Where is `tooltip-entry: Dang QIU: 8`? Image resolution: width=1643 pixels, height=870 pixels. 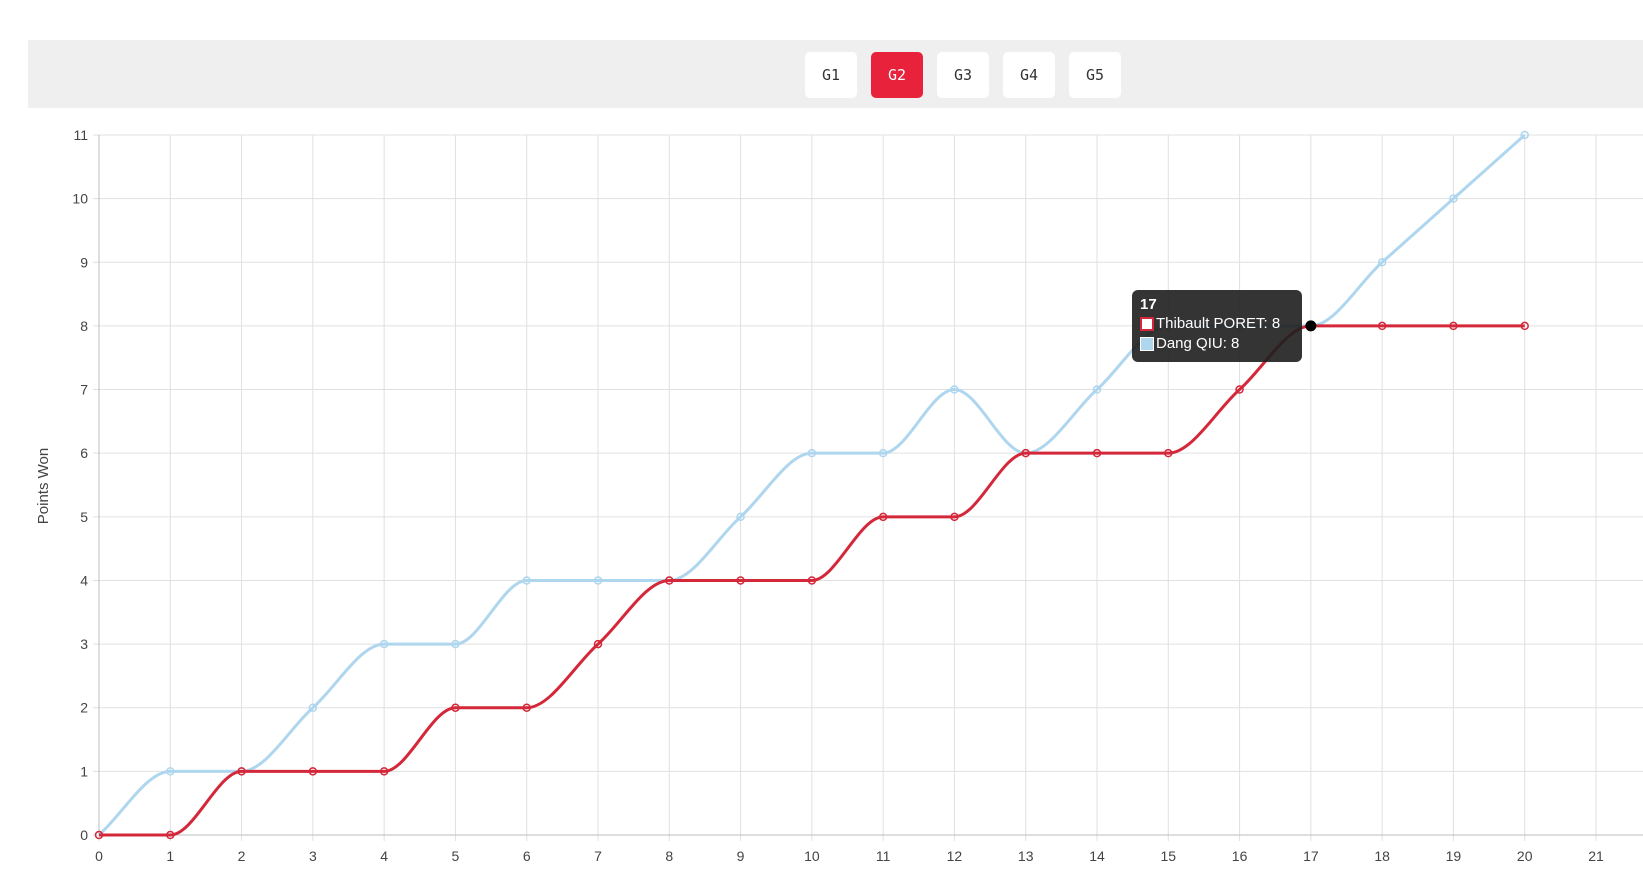
tooltip-entry: Dang QIU: 8 is located at coordinates (1217, 344).